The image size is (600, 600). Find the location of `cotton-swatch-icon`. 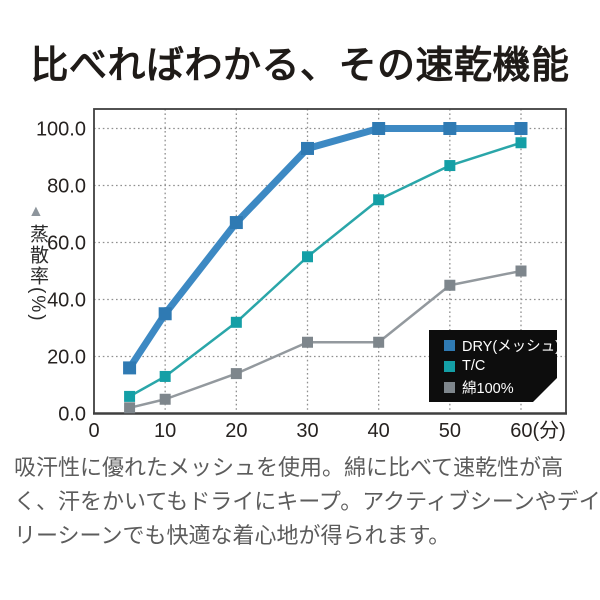

cotton-swatch-icon is located at coordinates (449, 387).